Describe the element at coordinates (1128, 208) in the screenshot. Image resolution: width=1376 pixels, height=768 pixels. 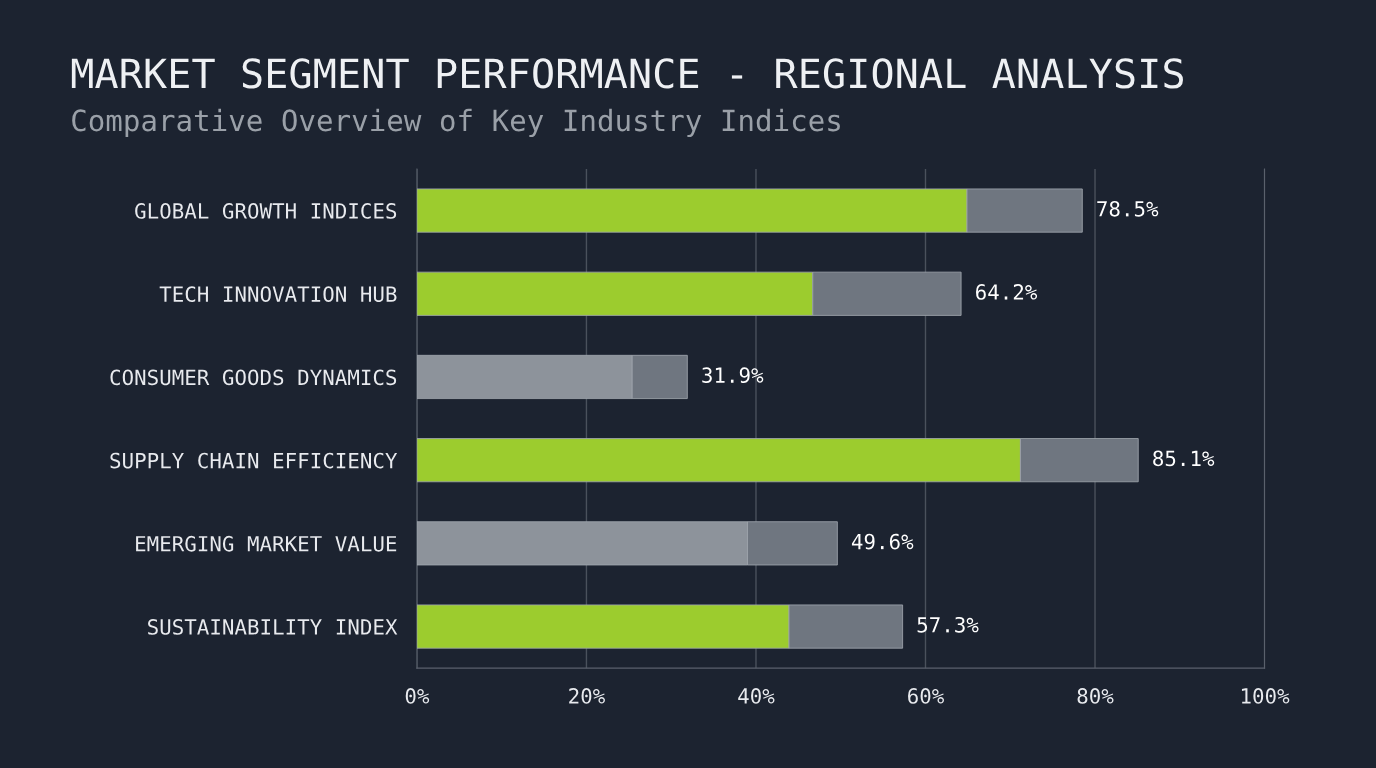
I see `total-label: 78.5%` at that location.